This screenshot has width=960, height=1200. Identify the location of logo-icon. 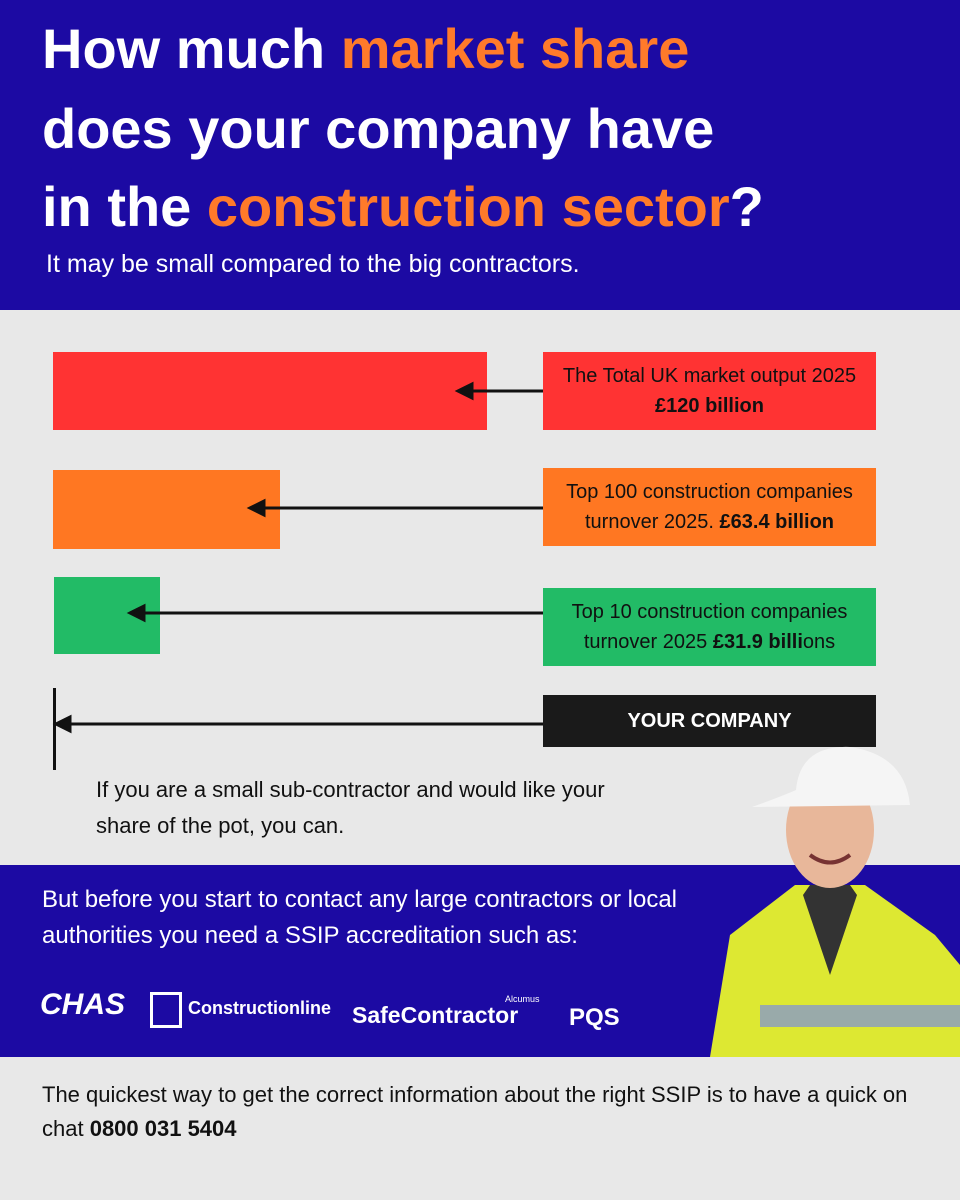
(166, 1010).